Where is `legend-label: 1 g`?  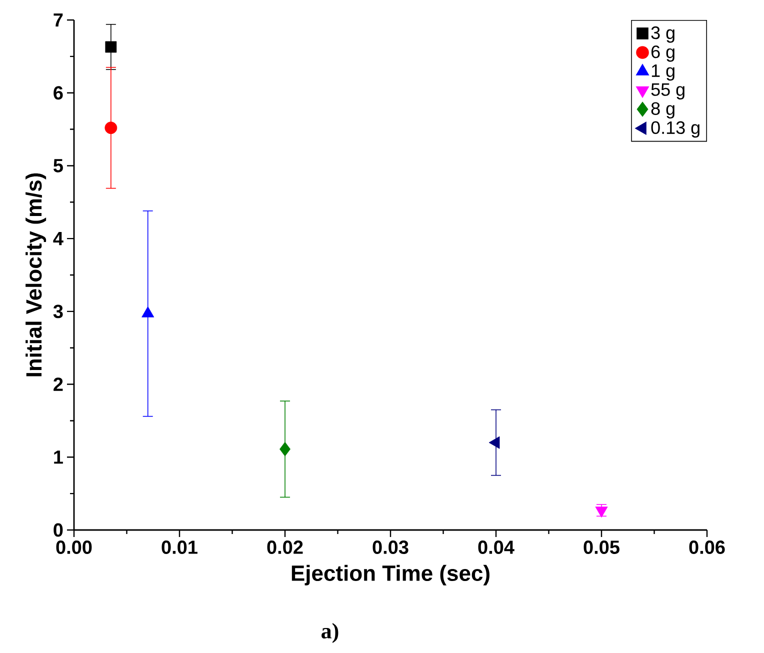 legend-label: 1 g is located at coordinates (663, 72).